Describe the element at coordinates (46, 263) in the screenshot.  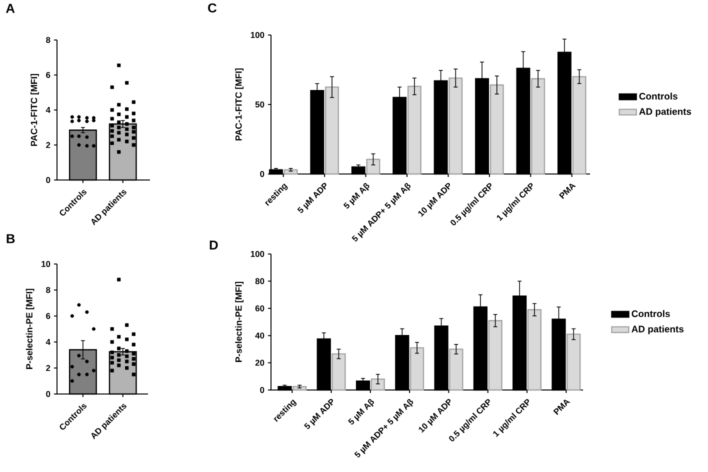
I see `y-tick-label: 10` at that location.